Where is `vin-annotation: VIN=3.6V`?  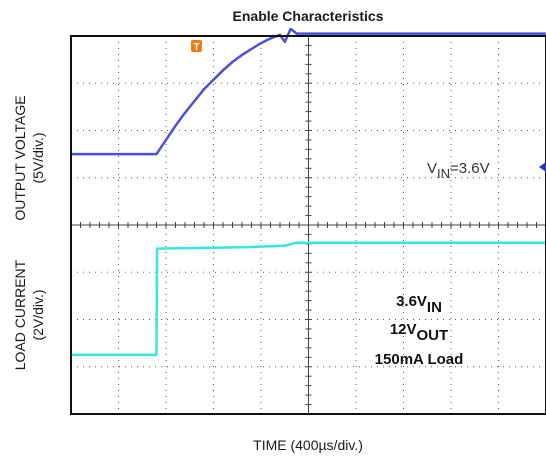
vin-annotation: VIN=3.6V is located at coordinates (458, 170).